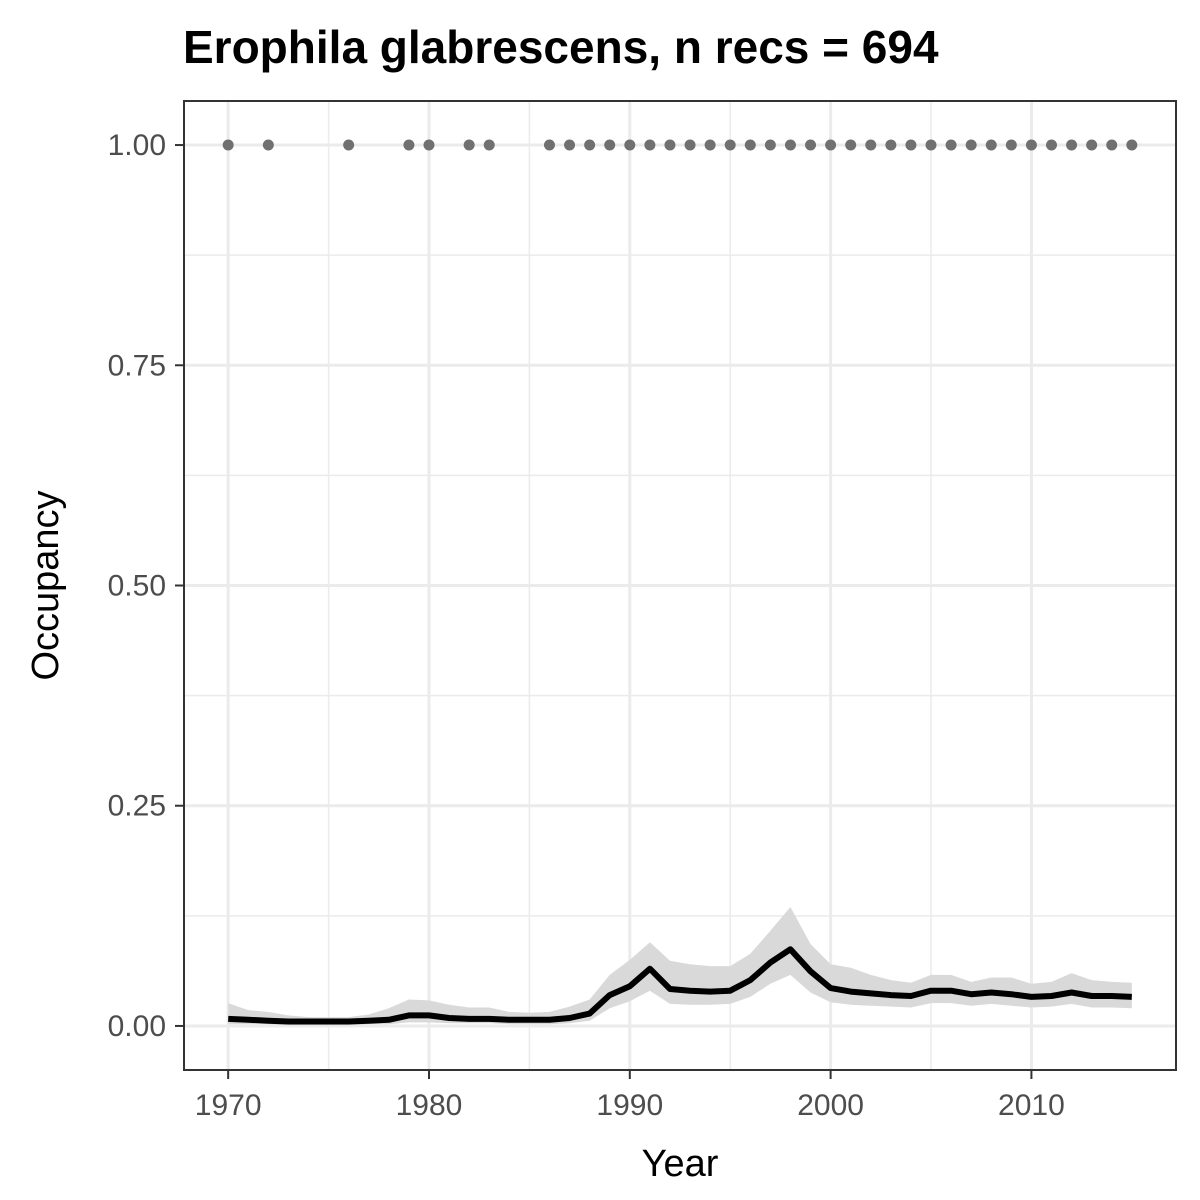 This screenshot has height=1200, width=1200. I want to click on x-tick-label: 1980, so click(429, 1105).